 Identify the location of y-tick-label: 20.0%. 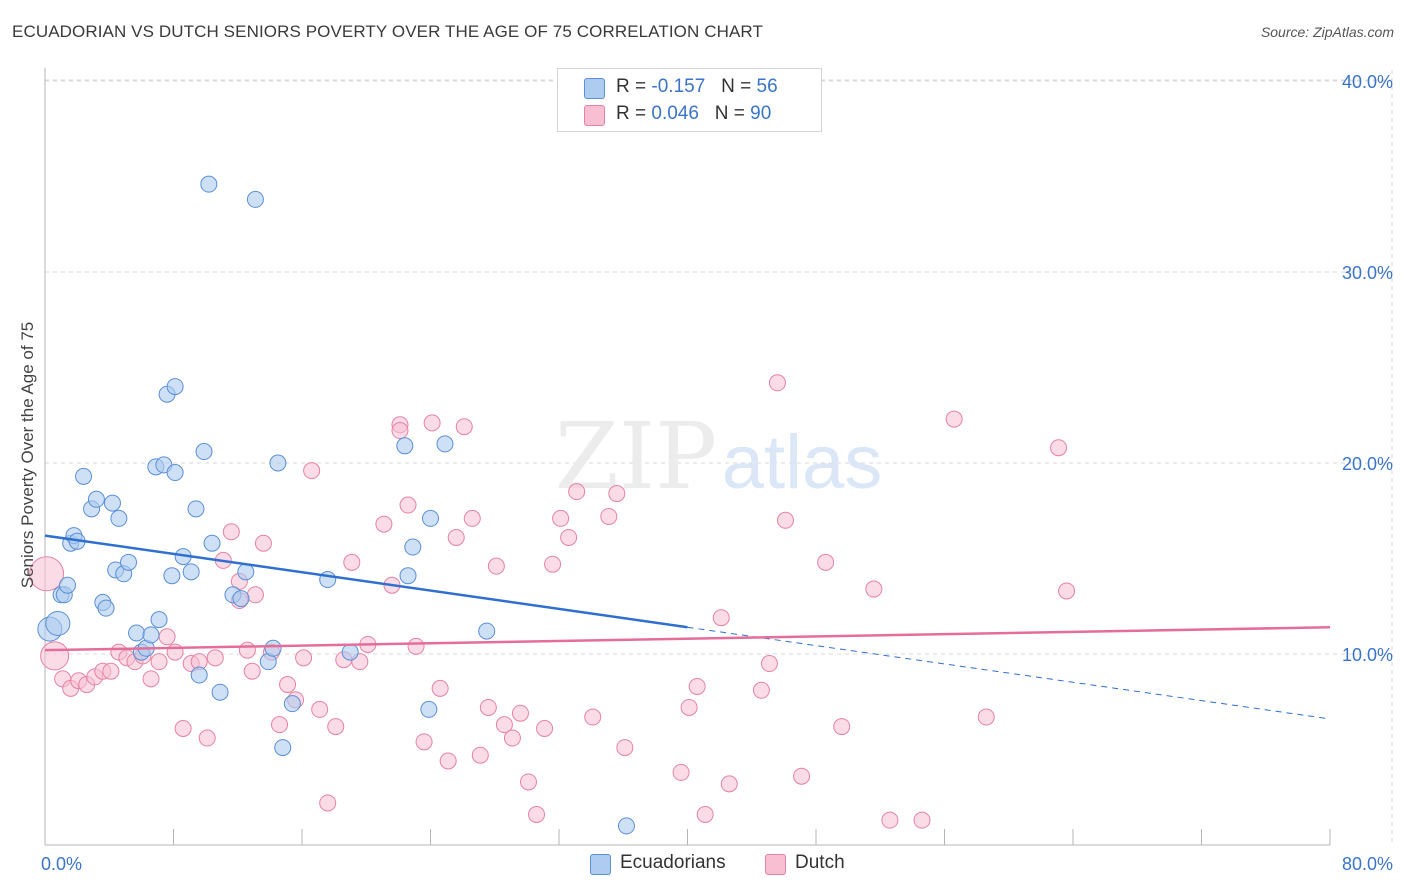
(1367, 464).